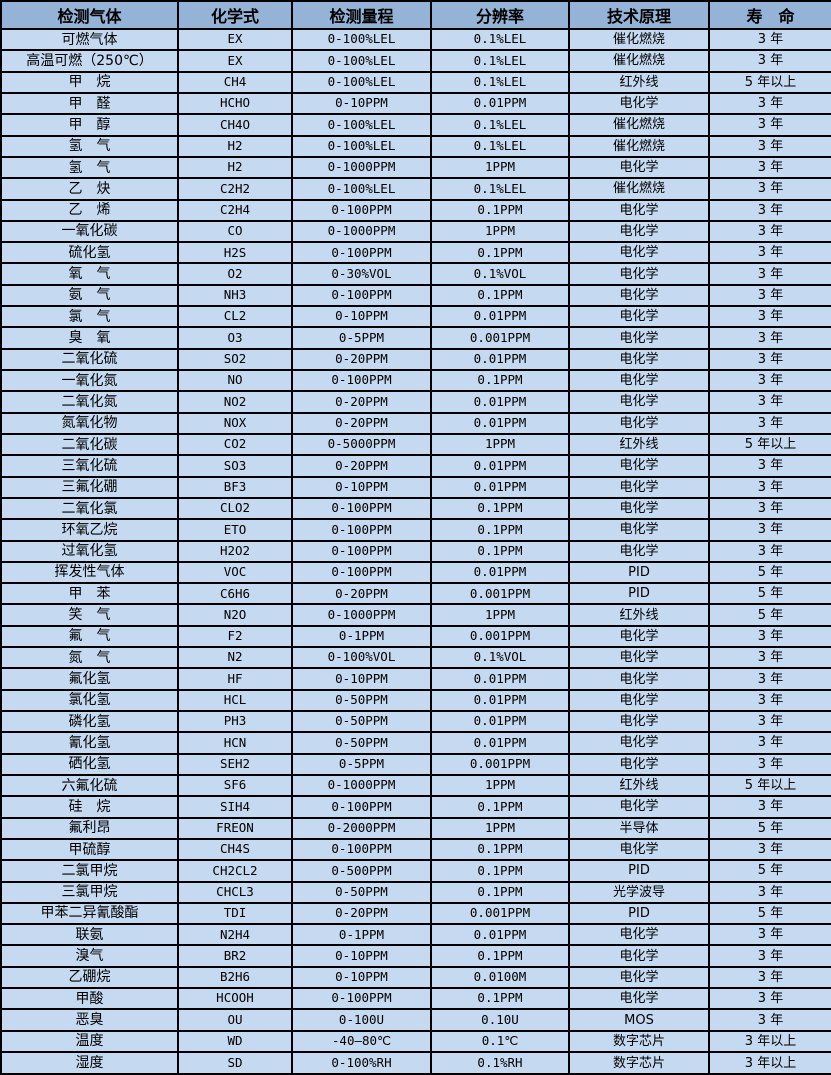 The image size is (831, 1075). What do you see at coordinates (89, 317) in the screenshot?
I see `cell-gas: 氯 气` at bounding box center [89, 317].